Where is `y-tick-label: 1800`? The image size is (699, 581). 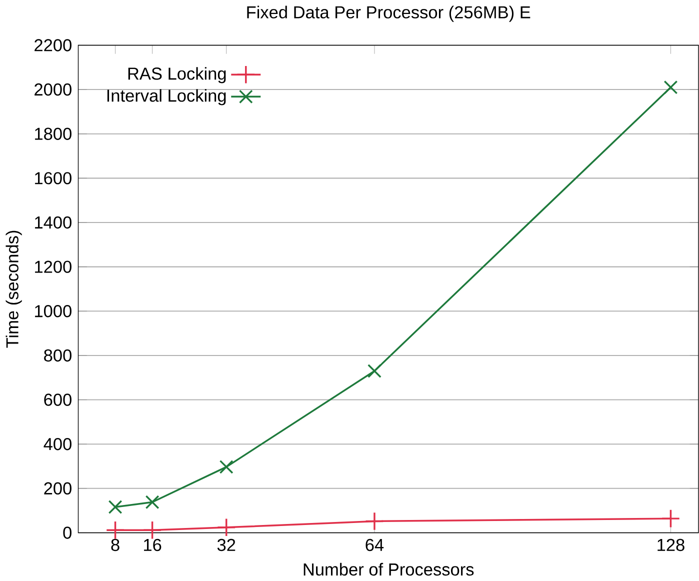
y-tick-label: 1800 is located at coordinates (53, 134).